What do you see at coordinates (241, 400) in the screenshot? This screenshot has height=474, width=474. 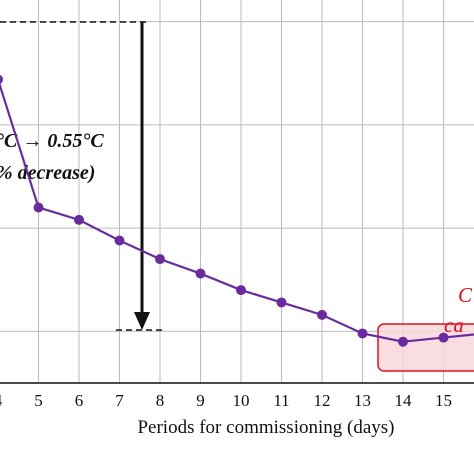 I see `x-tick-label: 10` at bounding box center [241, 400].